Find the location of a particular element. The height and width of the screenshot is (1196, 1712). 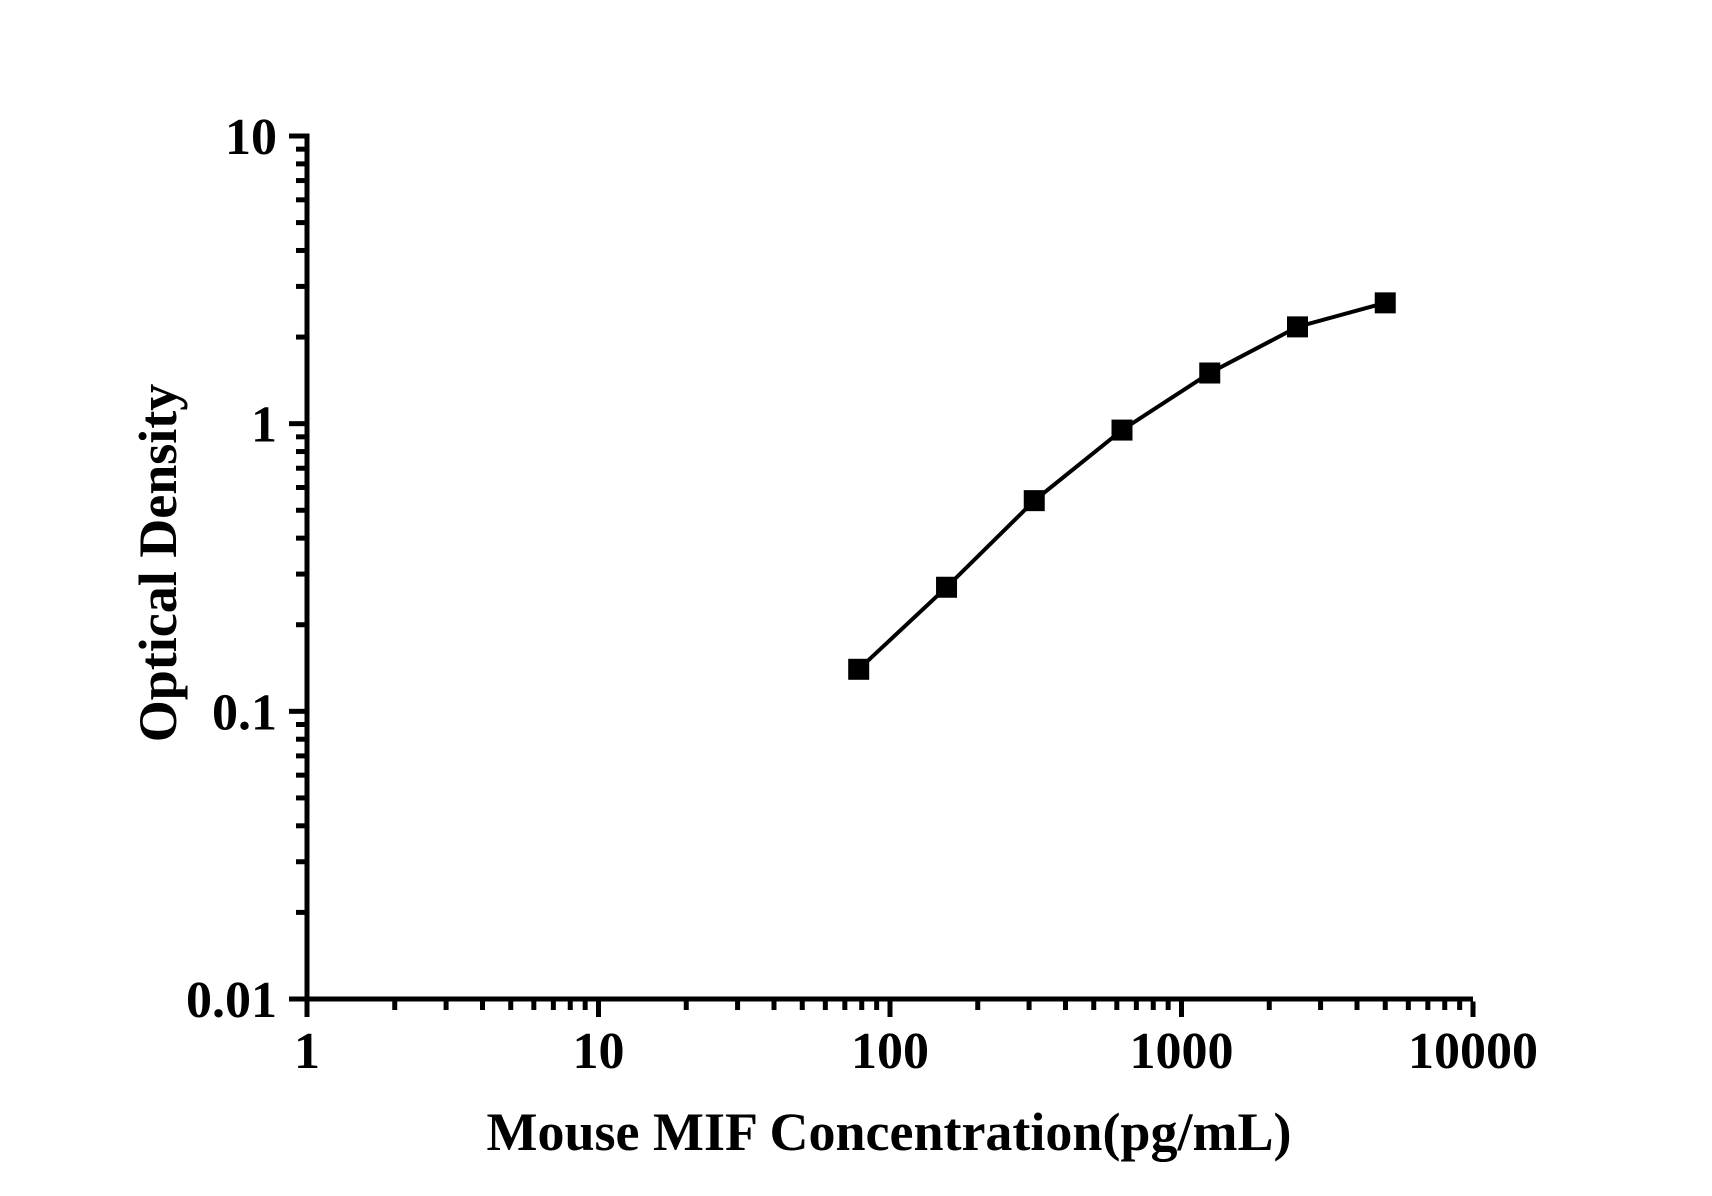

y-tick-label: 1 is located at coordinates (264, 425).